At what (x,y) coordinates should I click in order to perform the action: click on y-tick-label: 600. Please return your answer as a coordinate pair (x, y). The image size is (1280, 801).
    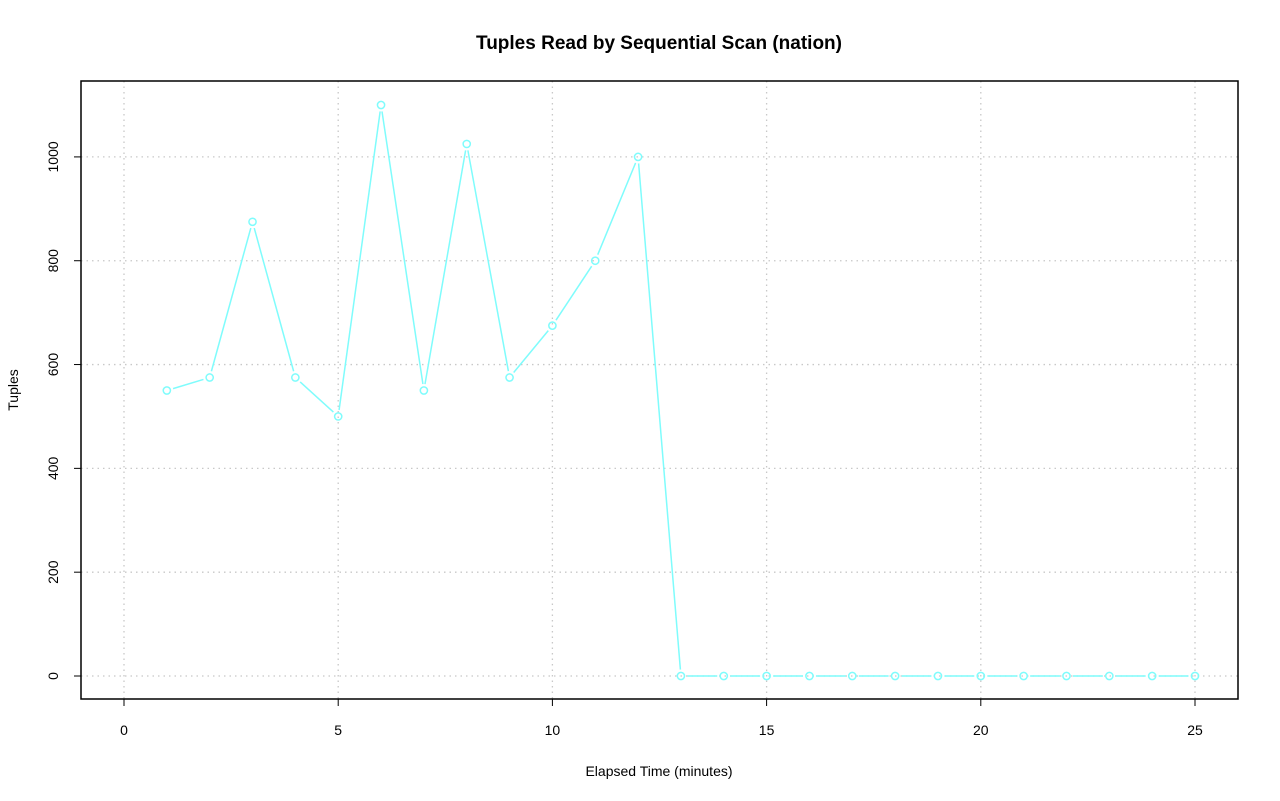
    Looking at the image, I should click on (53, 365).